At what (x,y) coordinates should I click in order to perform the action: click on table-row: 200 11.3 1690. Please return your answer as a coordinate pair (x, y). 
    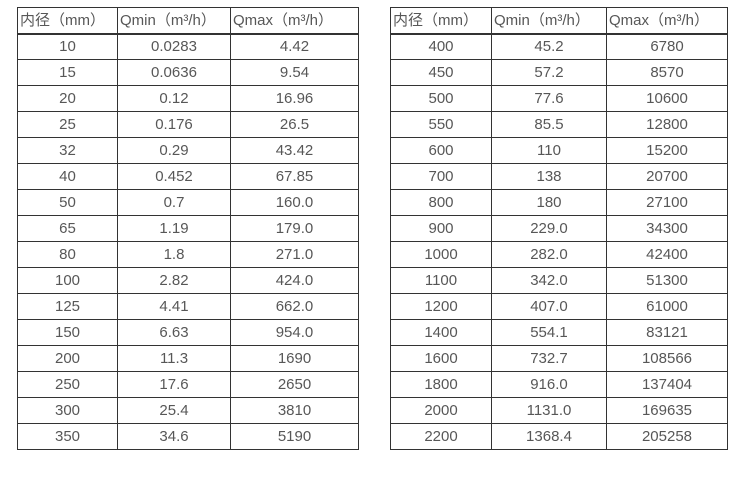
    Looking at the image, I should click on (188, 358).